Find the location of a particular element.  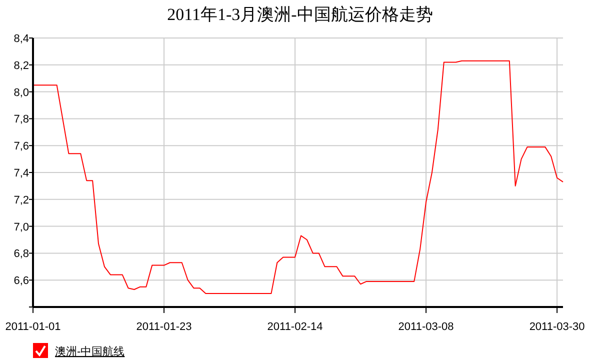

y-tick-label: 8,4 is located at coordinates (21, 39).